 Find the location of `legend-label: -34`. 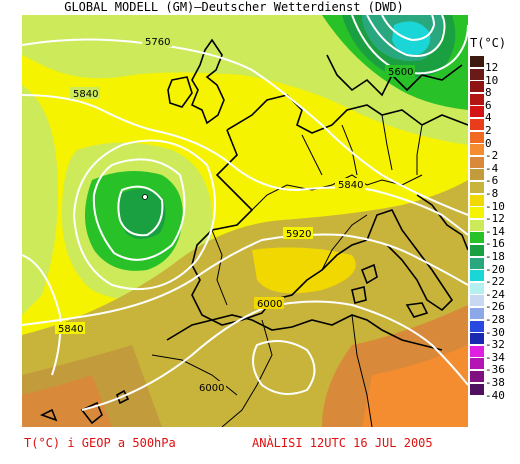

legend-label: -34 is located at coordinates (495, 357).